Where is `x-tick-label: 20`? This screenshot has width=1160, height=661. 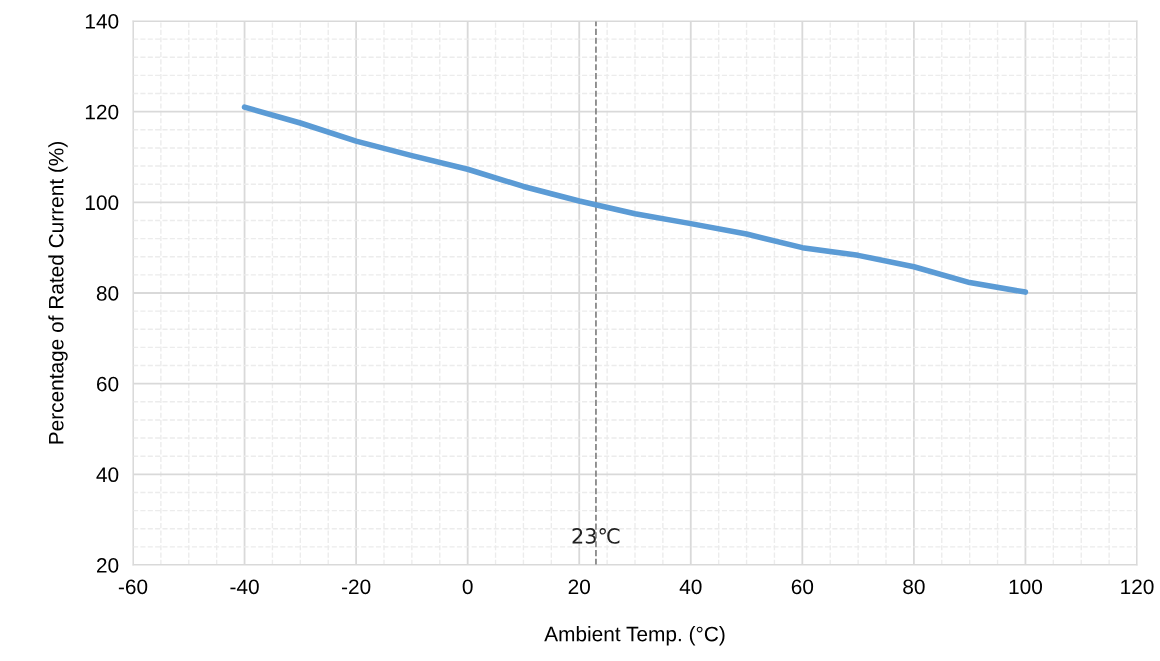 x-tick-label: 20 is located at coordinates (579, 587).